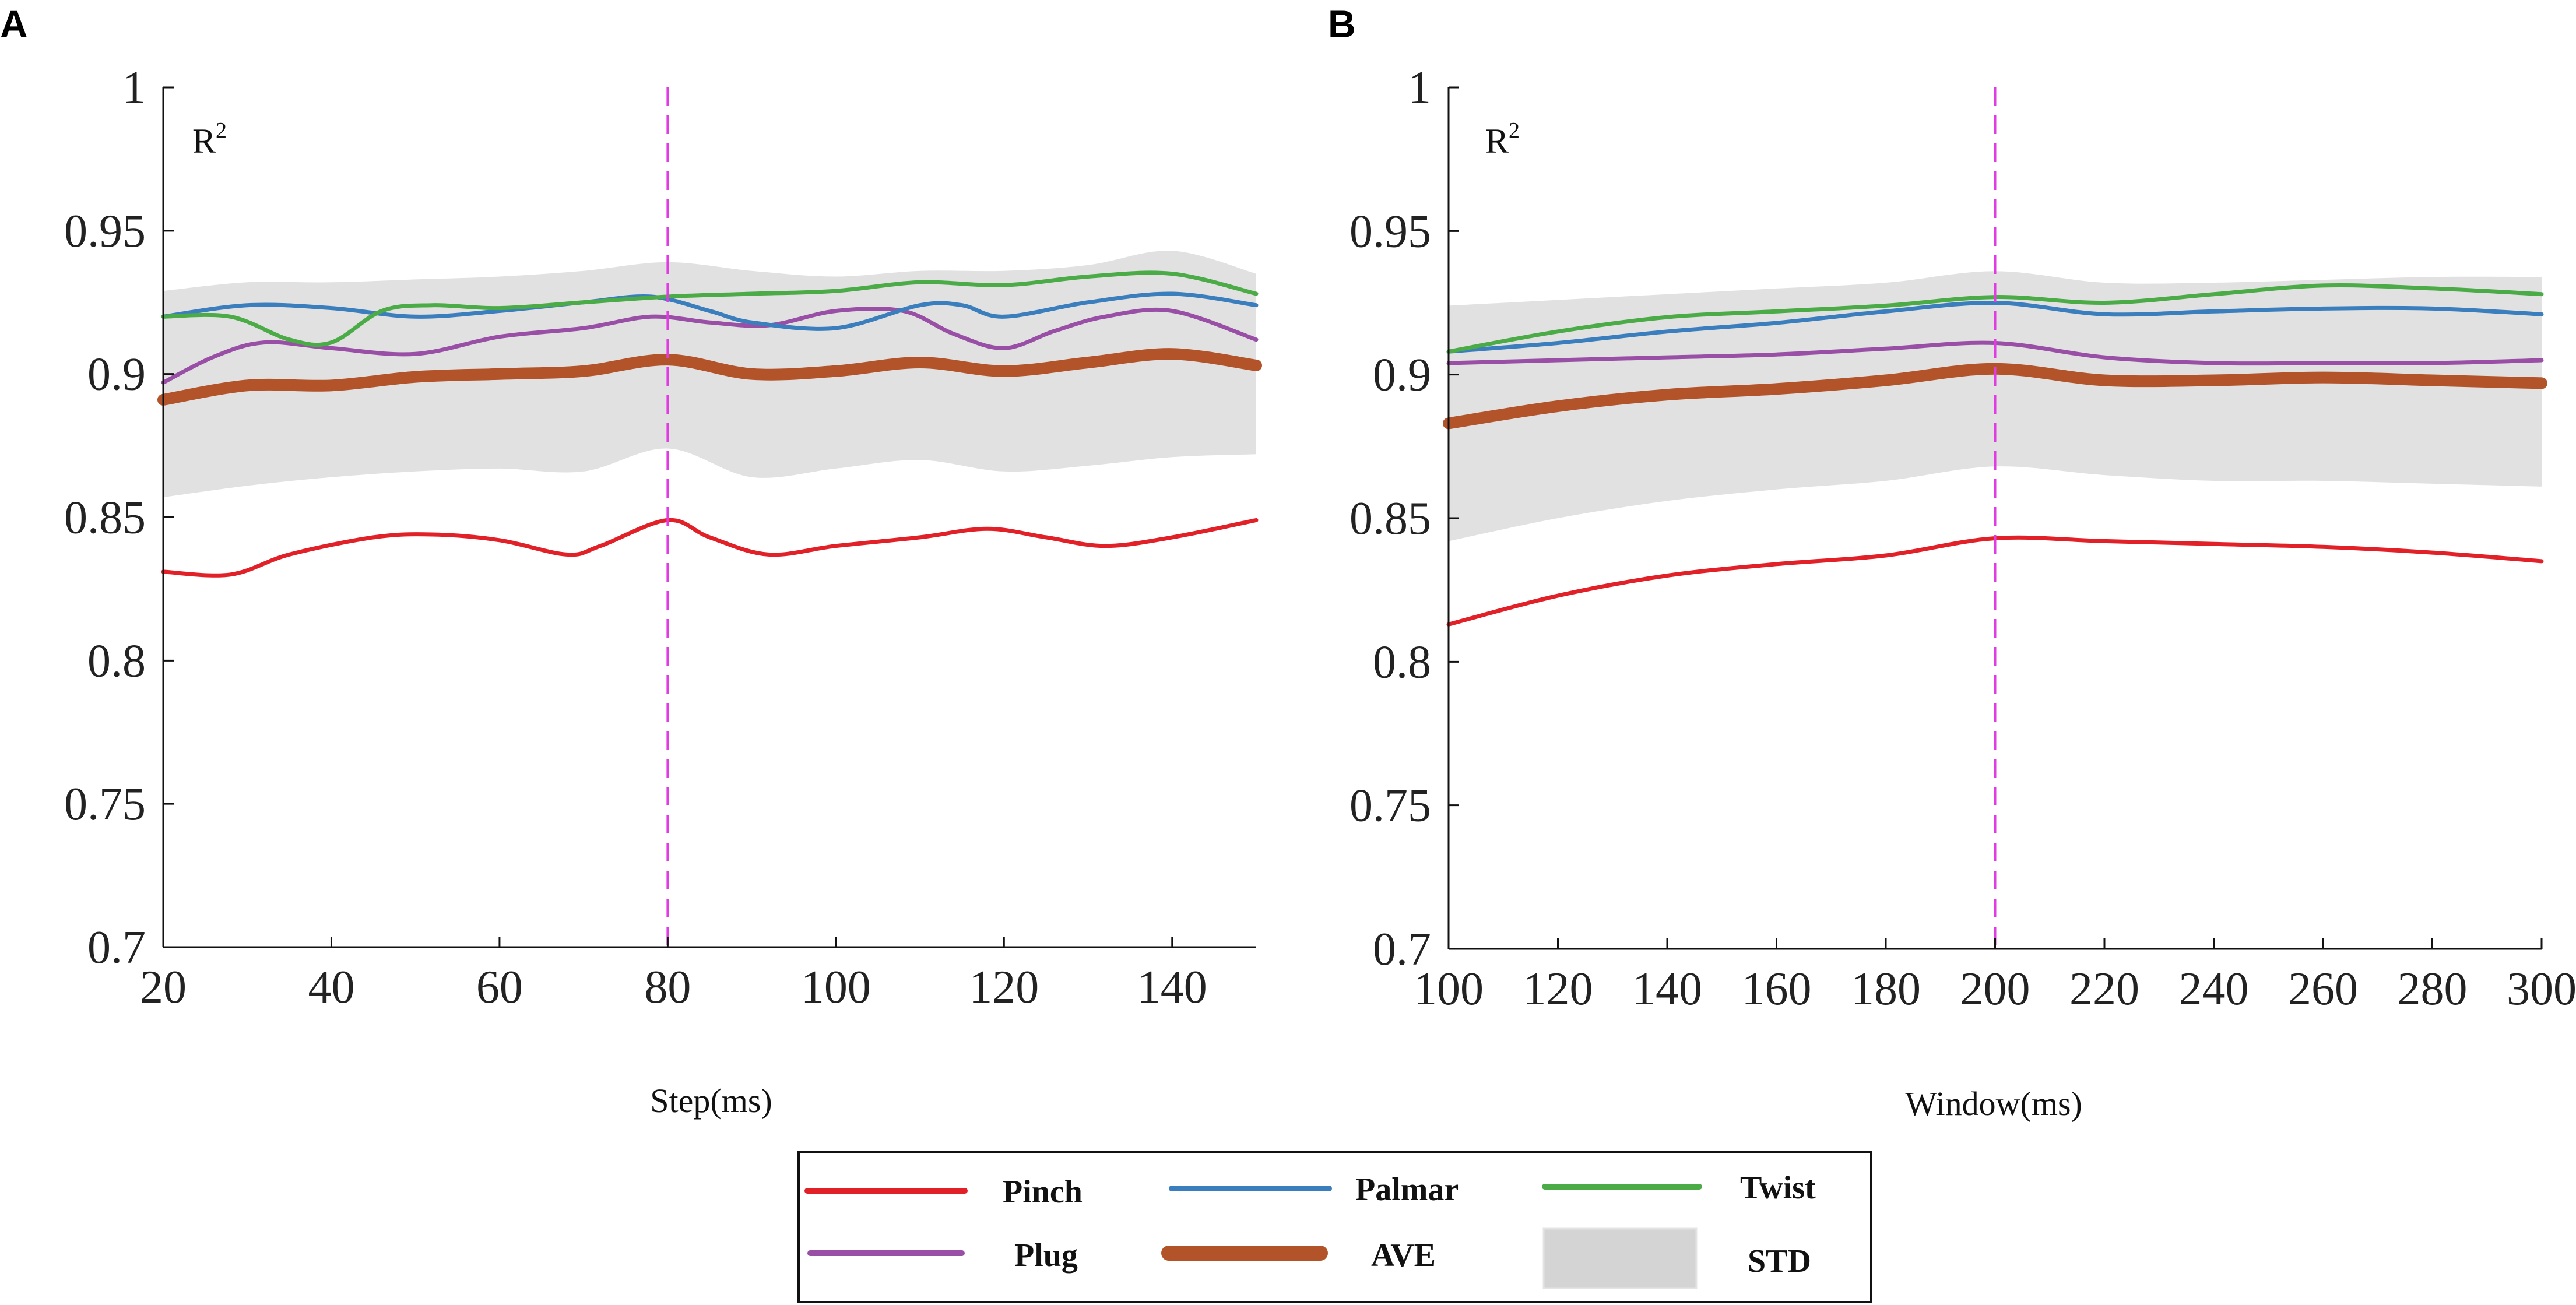  I want to click on x-tick-label: 300, so click(2541, 989).